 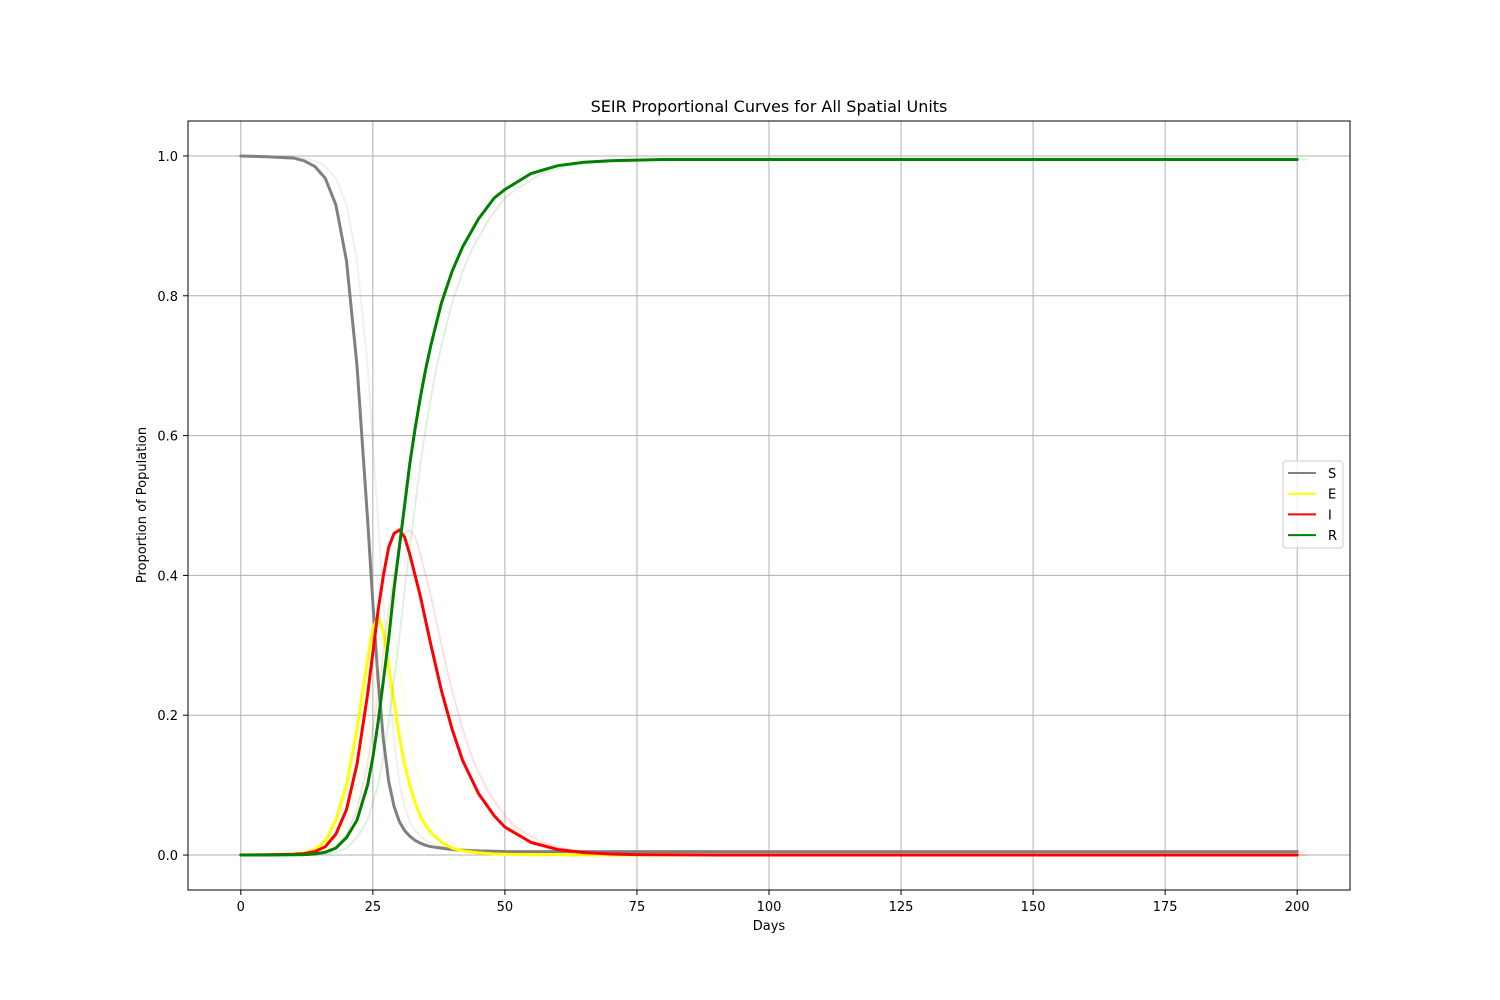 I want to click on x-tick-label: 175, so click(x=1165, y=907).